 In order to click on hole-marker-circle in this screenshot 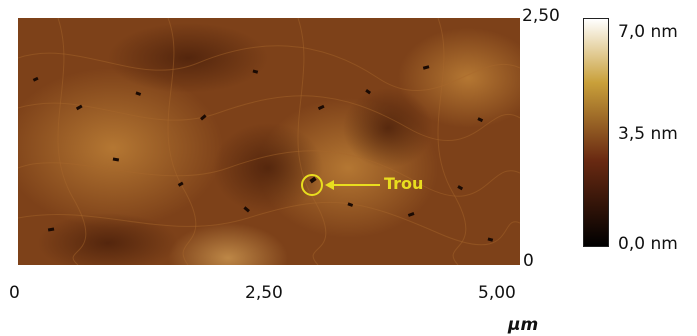, I will do `click(312, 185)`.